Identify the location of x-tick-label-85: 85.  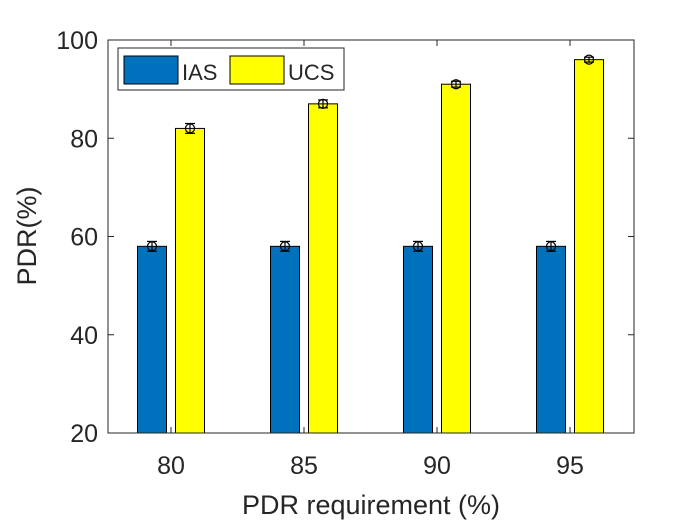
(304, 466).